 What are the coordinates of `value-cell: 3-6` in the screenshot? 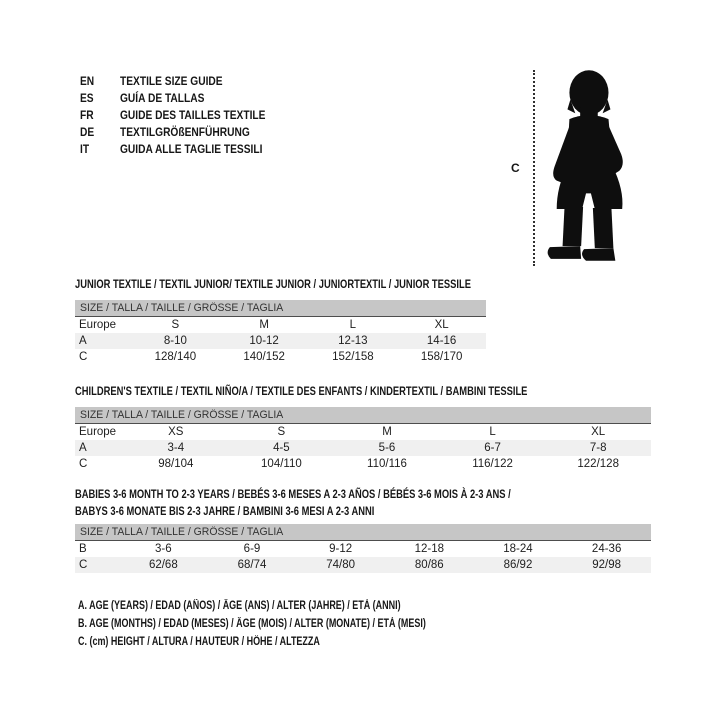 It's located at (163, 549).